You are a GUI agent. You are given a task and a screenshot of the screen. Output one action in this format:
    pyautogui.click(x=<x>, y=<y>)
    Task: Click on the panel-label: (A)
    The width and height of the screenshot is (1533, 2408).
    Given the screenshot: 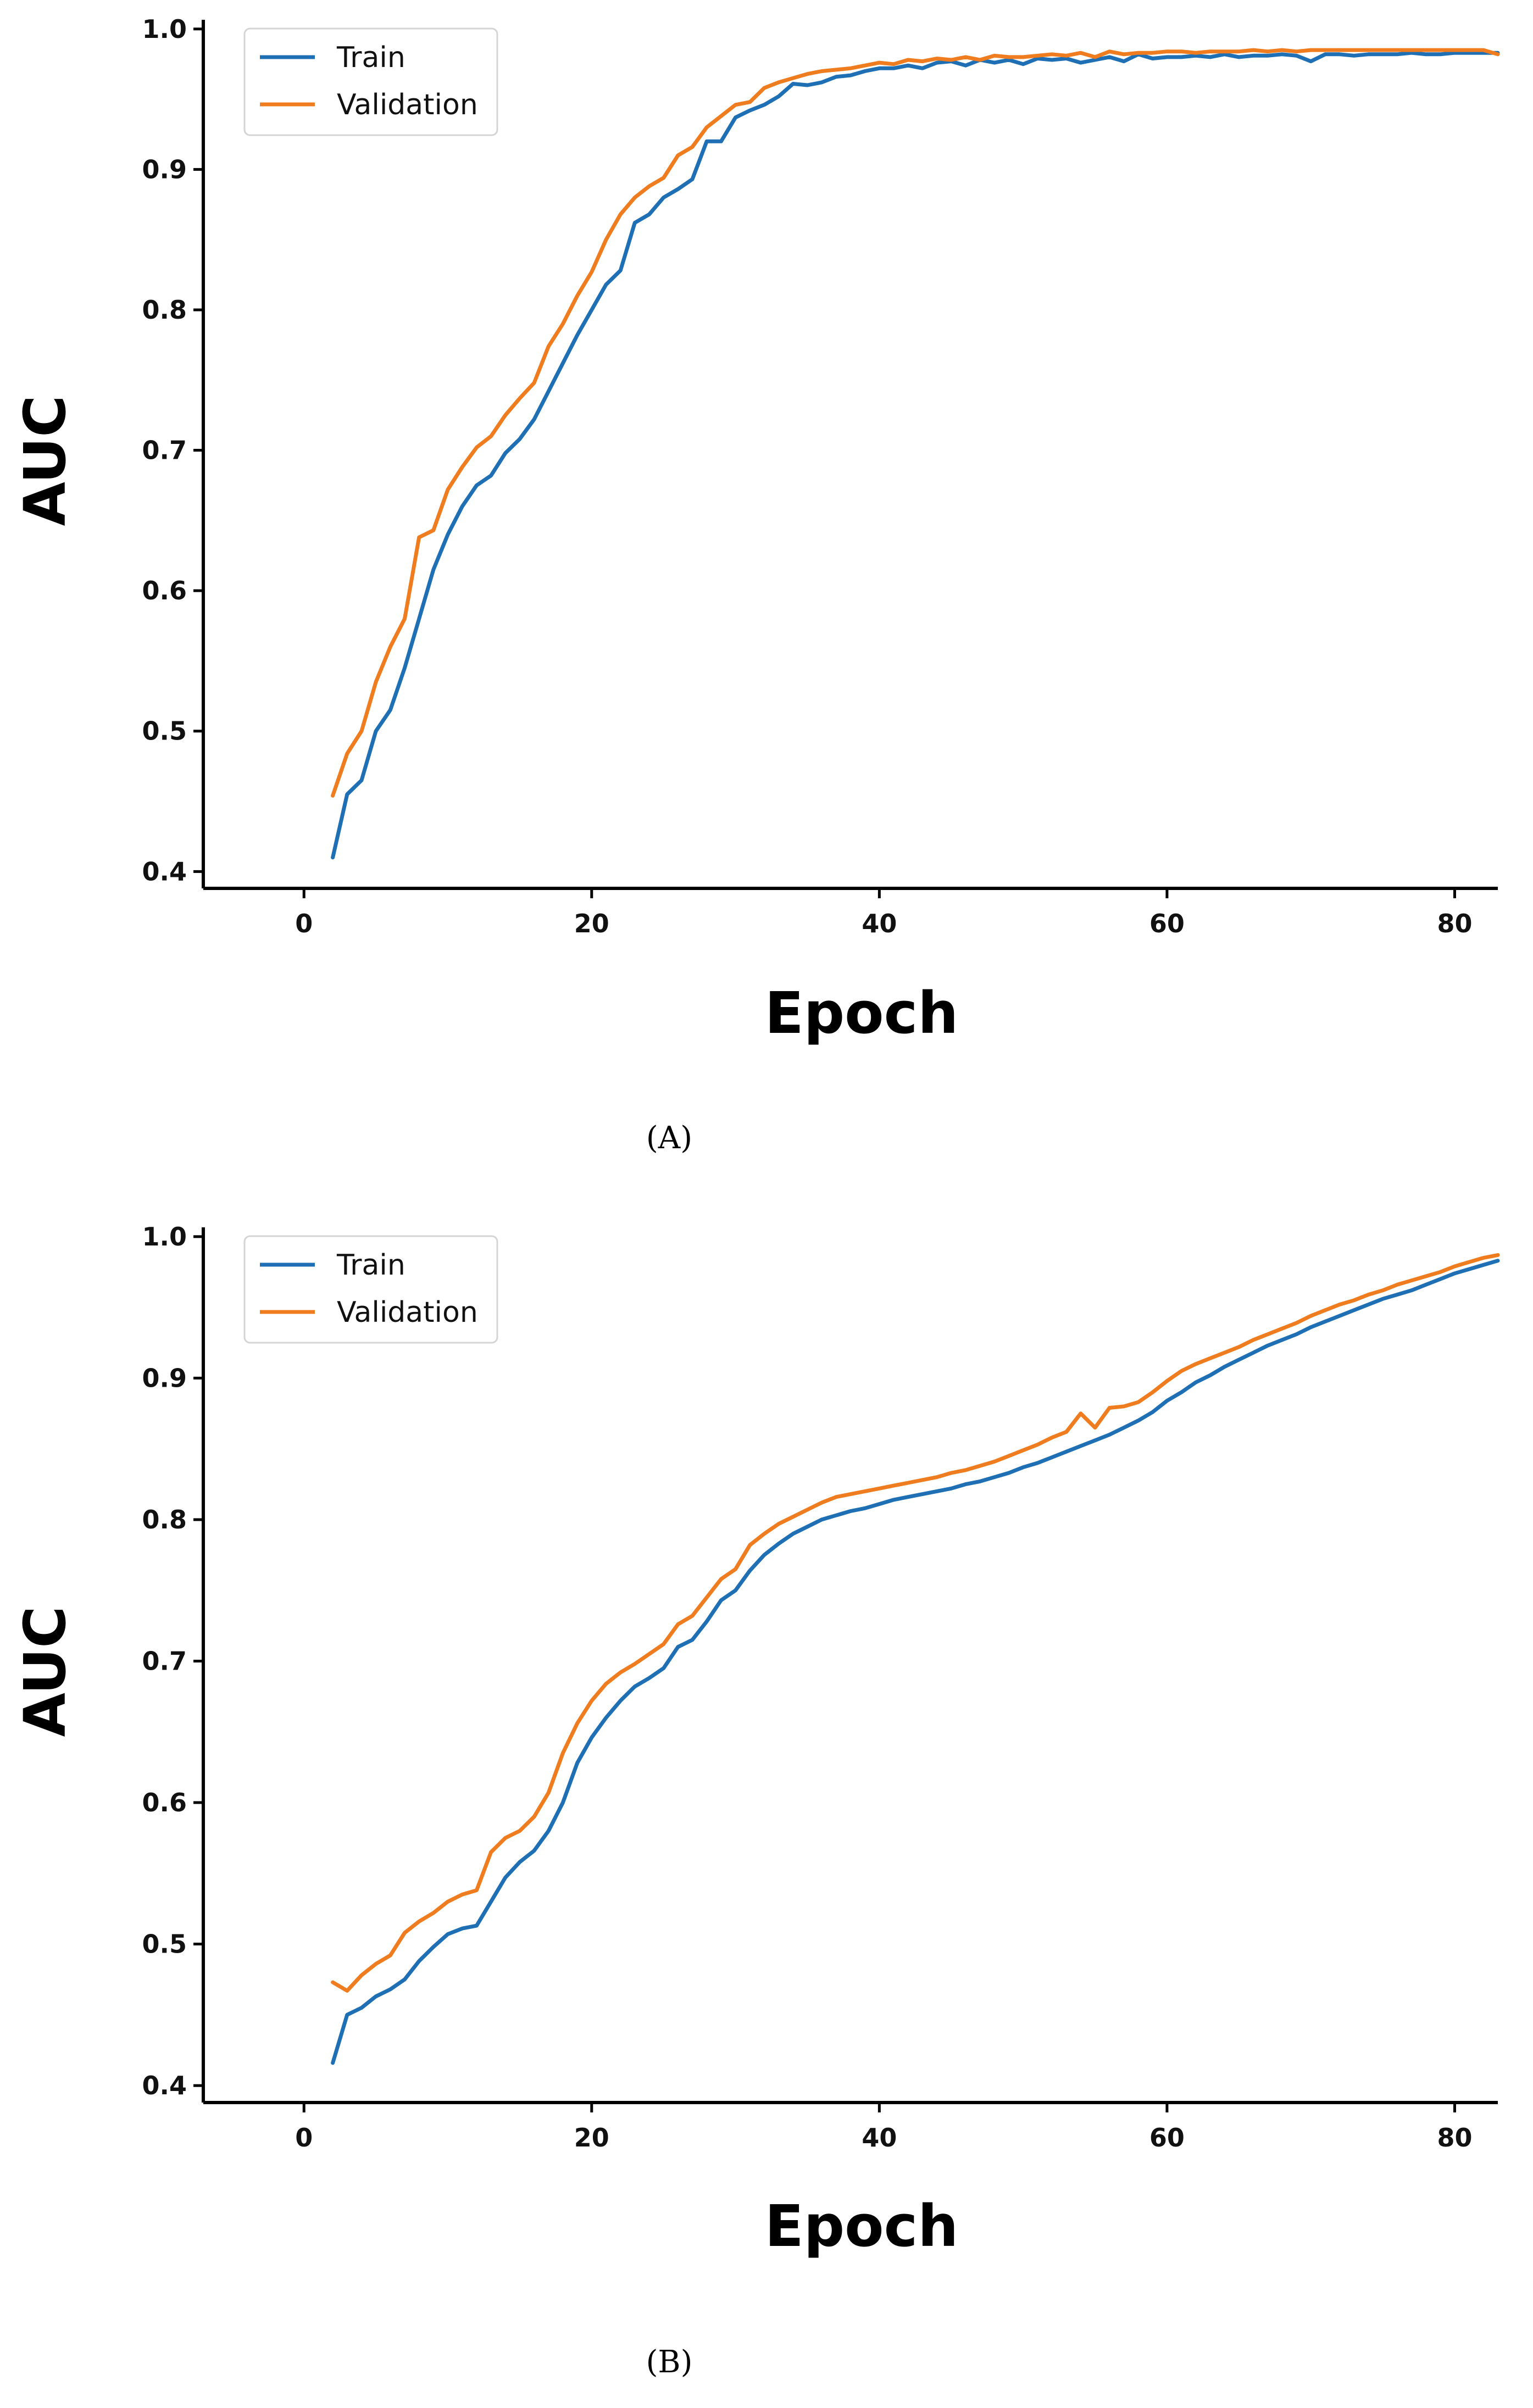 What is the action you would take?
    pyautogui.click(x=669, y=1138)
    